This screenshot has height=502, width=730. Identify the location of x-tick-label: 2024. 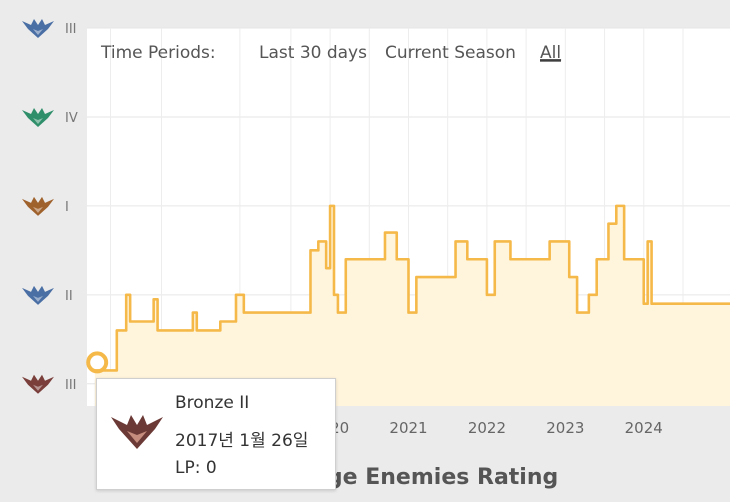
(644, 428).